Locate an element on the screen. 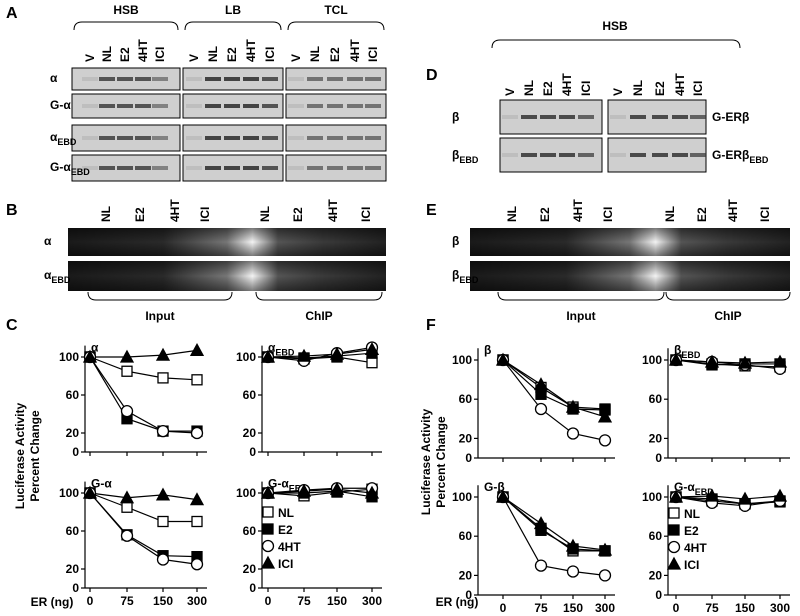 This screenshot has height=616, width=800. row-label: β is located at coordinates (455, 241).